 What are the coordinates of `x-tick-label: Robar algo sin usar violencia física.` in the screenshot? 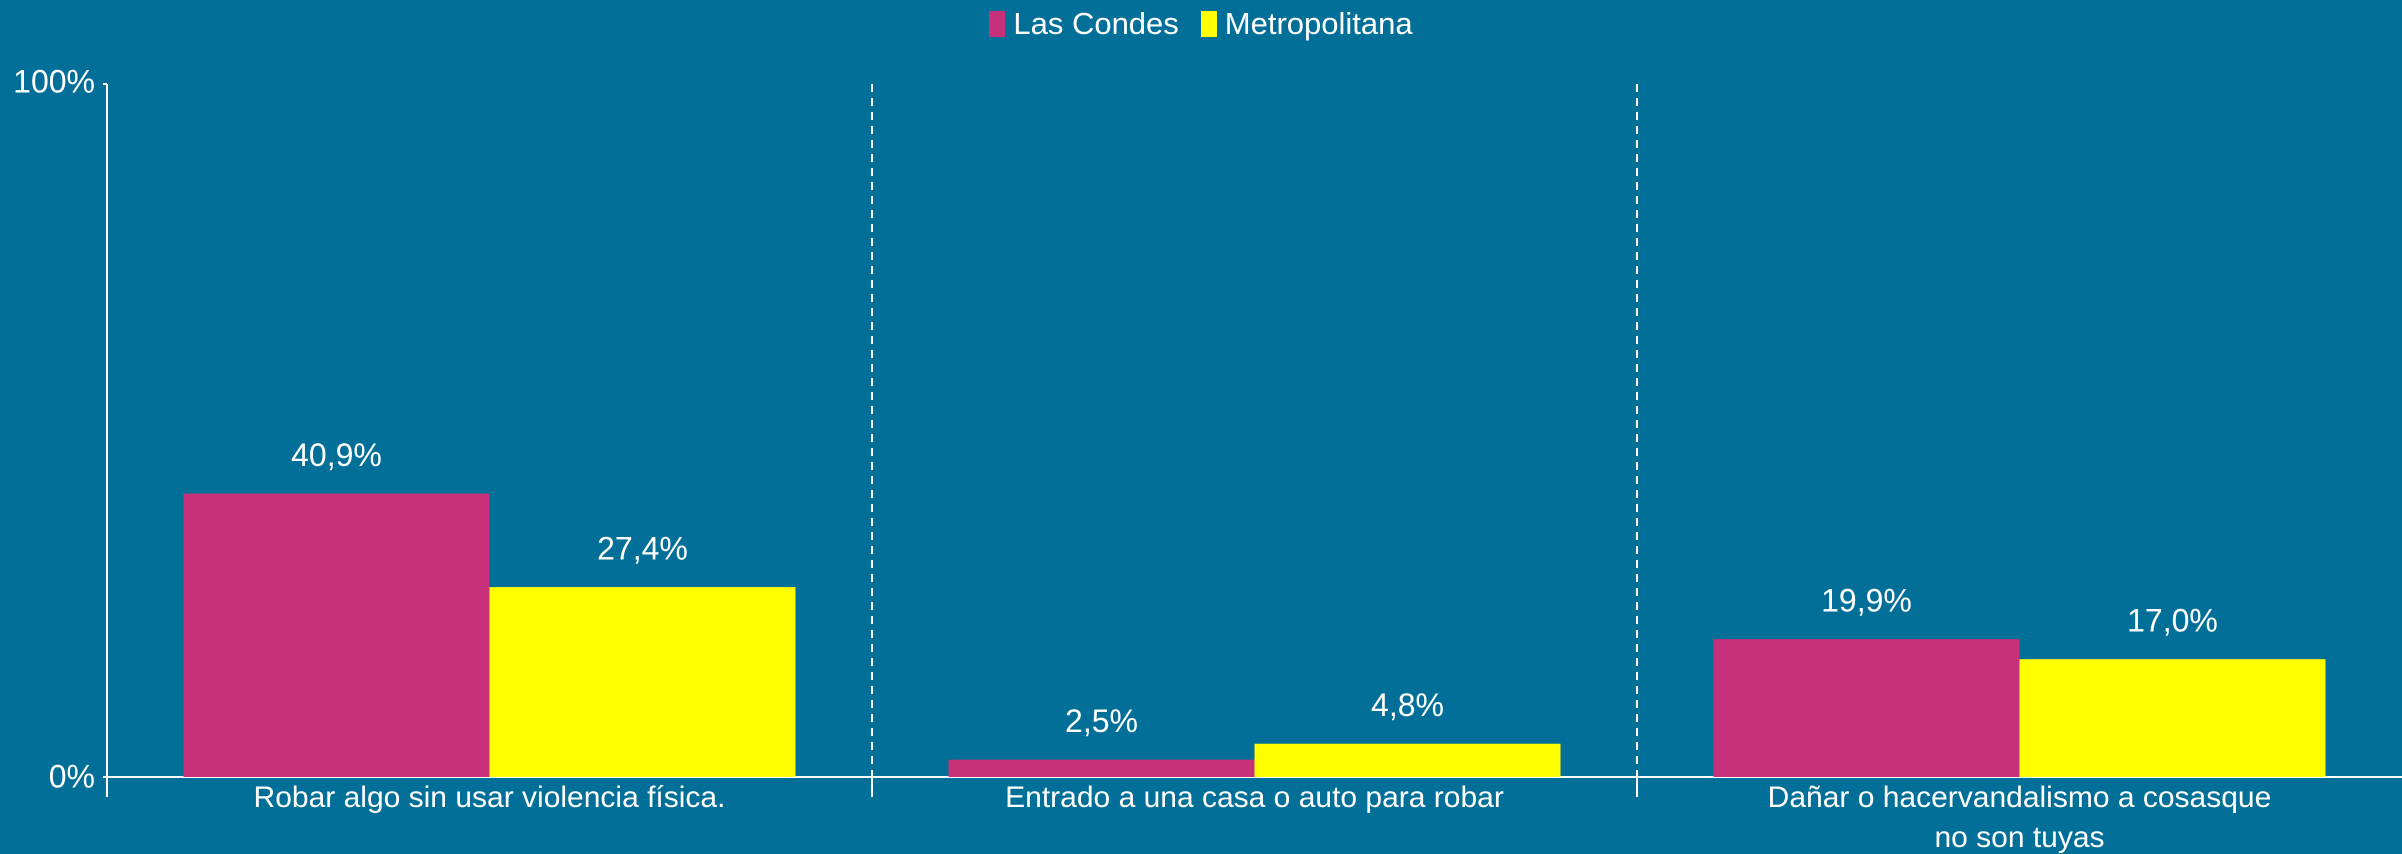 It's located at (489, 797).